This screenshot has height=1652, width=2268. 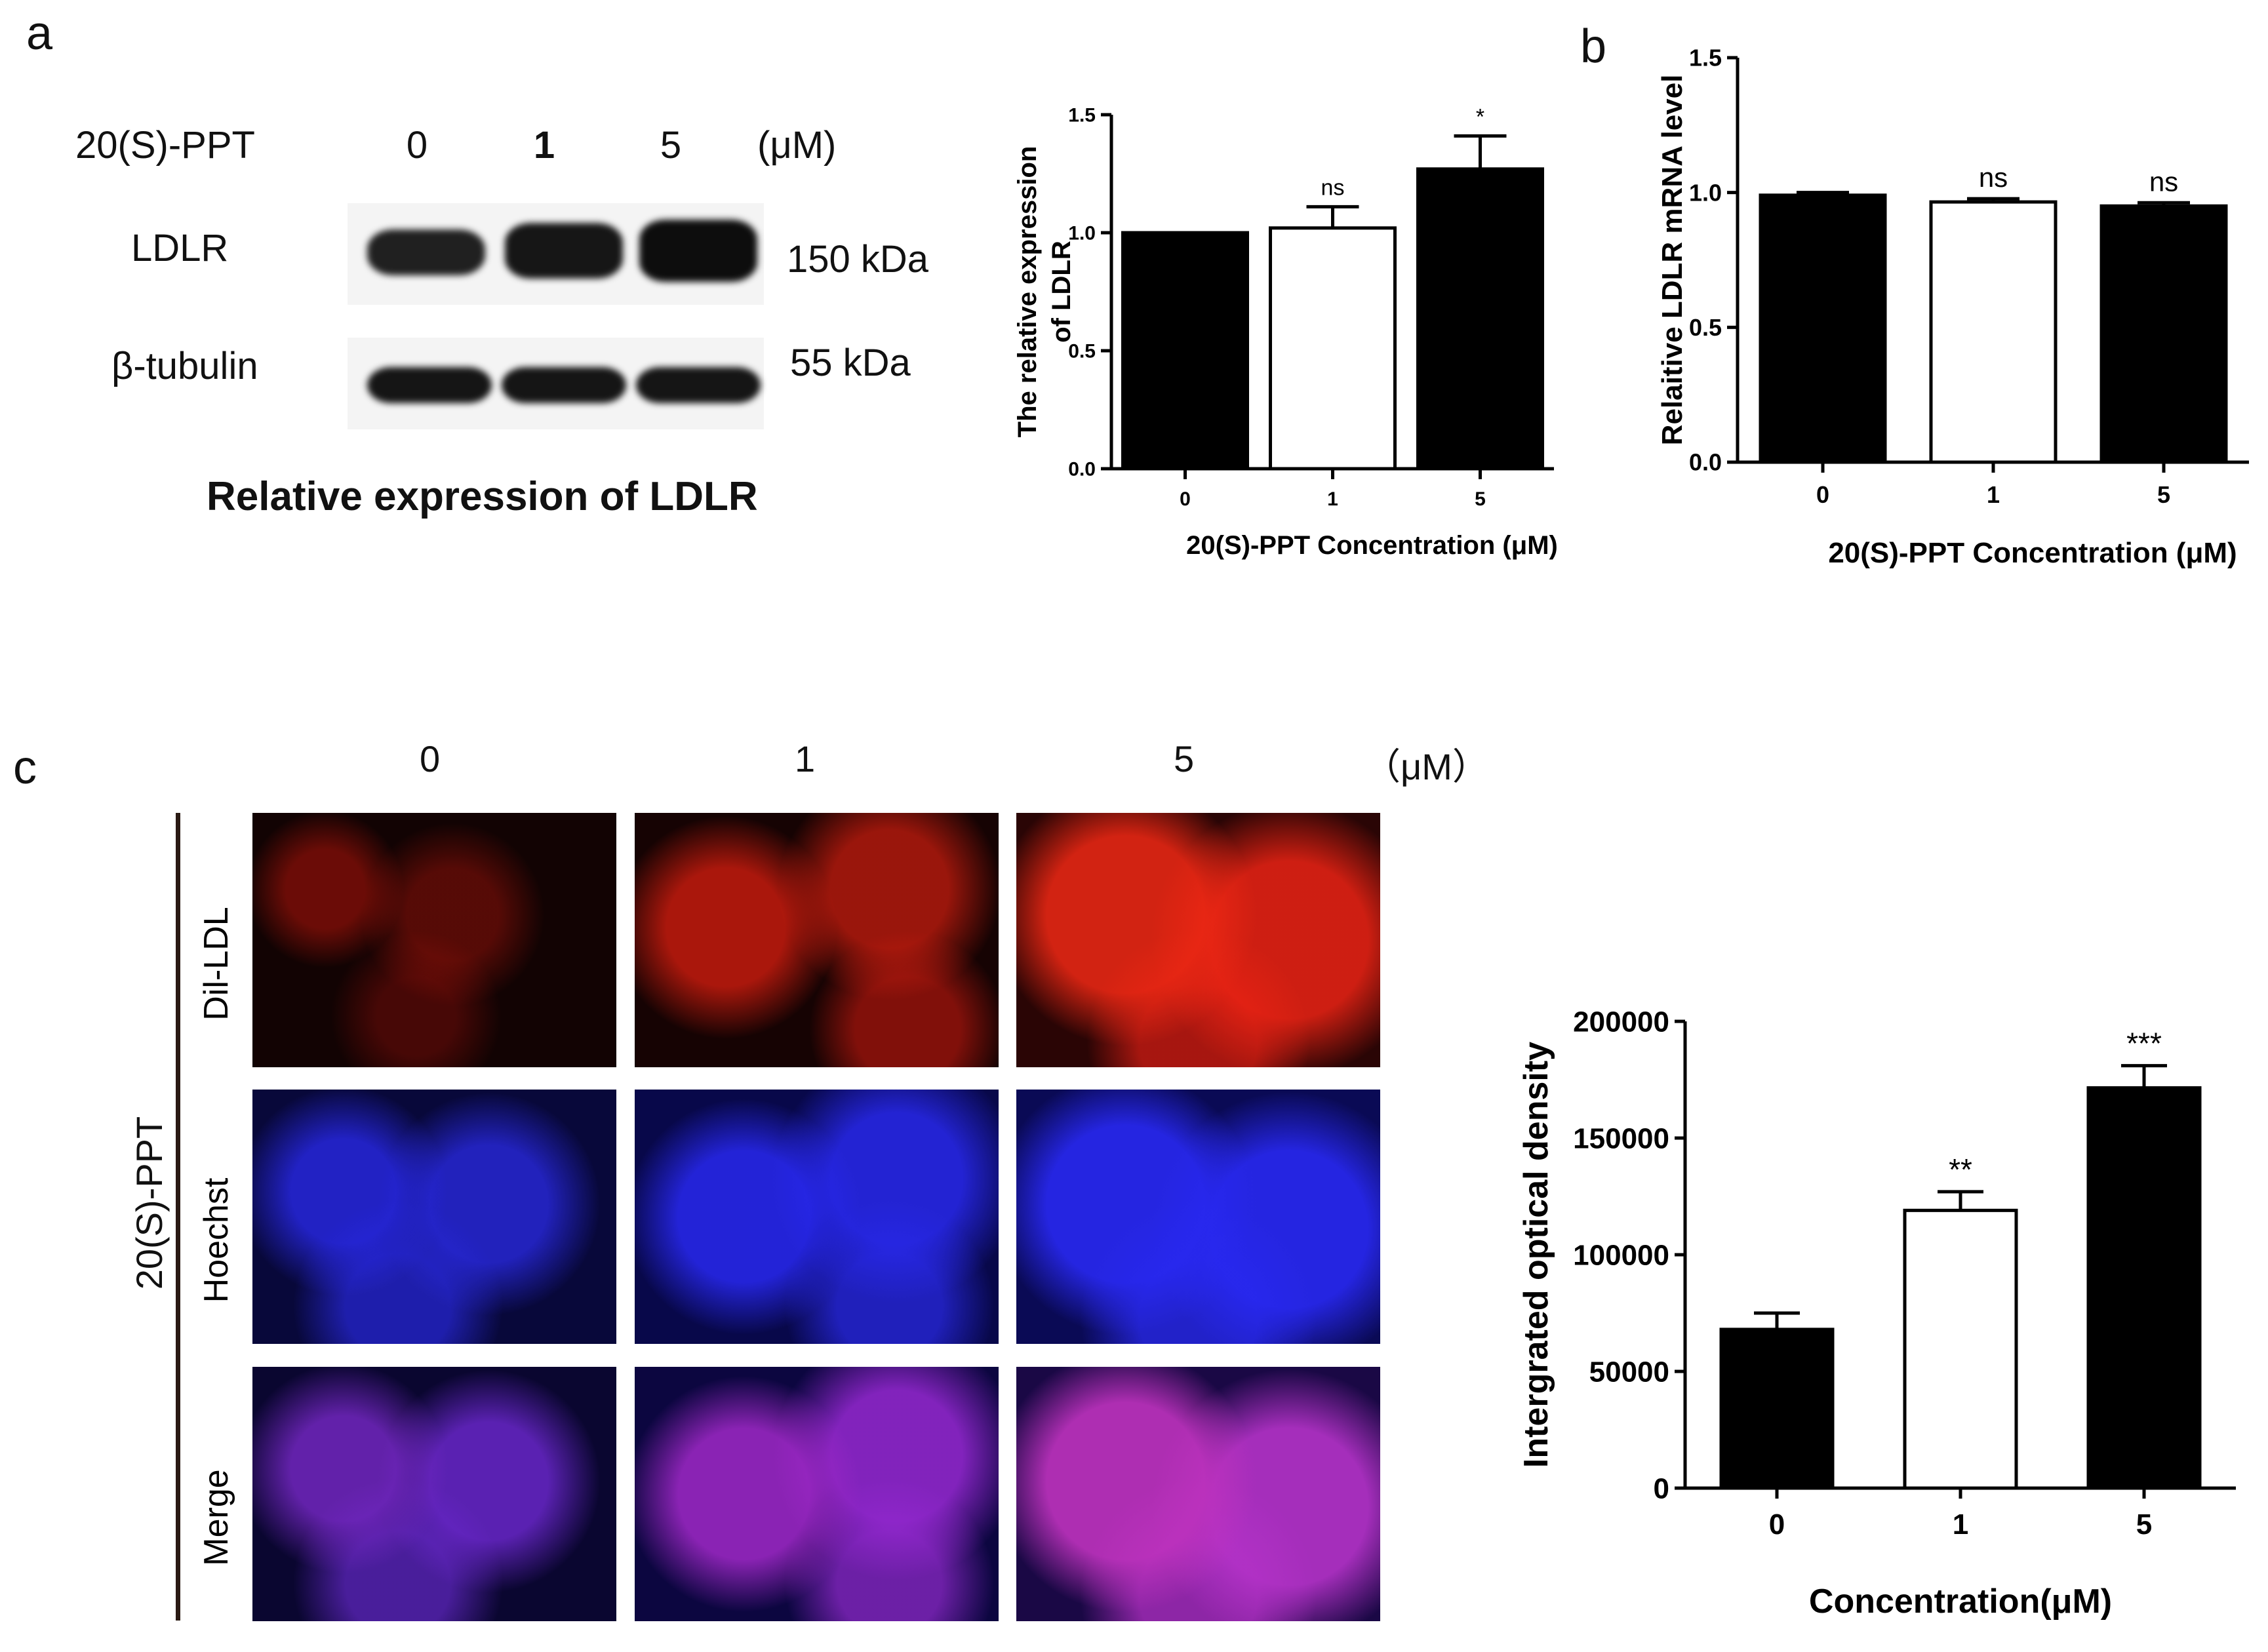 I want to click on row-label-merge: Merge, so click(x=216, y=1517).